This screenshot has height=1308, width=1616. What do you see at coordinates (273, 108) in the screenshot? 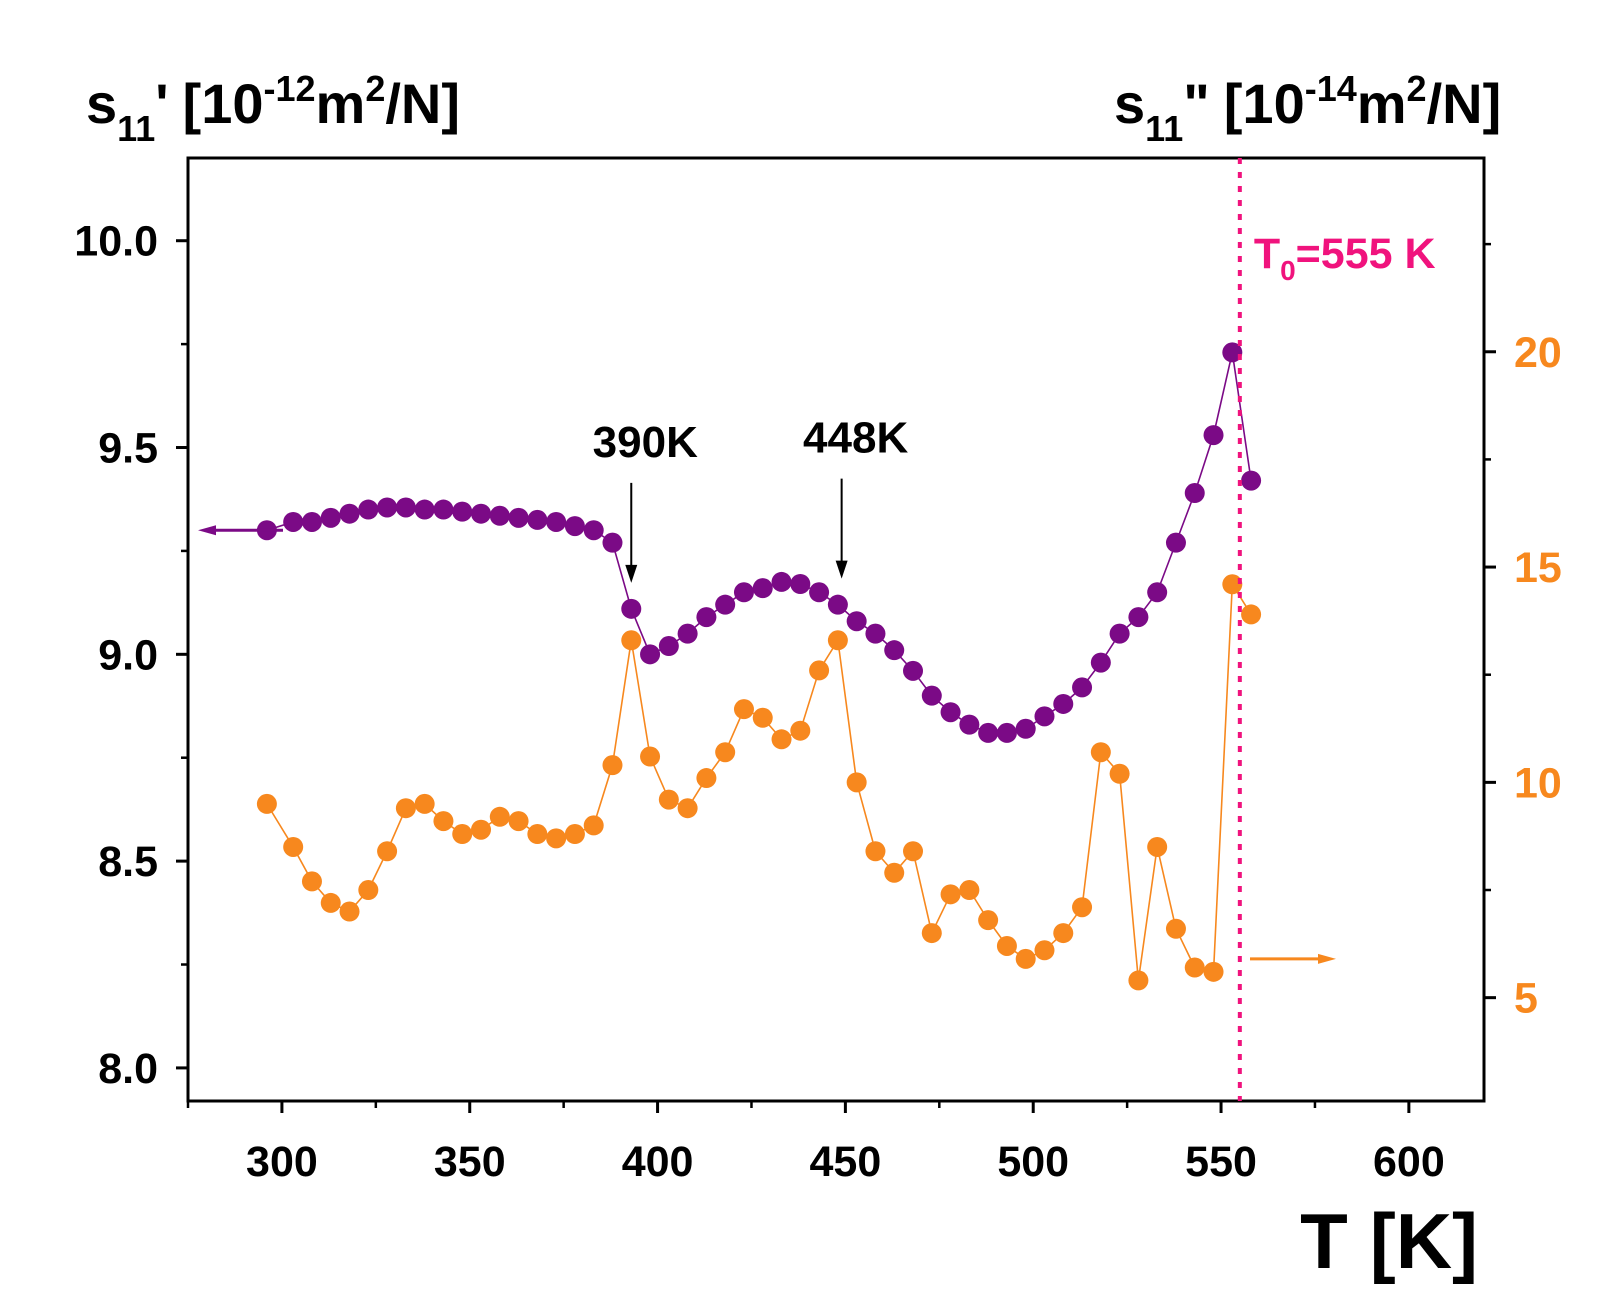
I see `left-axis-label: s11' [10-12m2/N]` at bounding box center [273, 108].